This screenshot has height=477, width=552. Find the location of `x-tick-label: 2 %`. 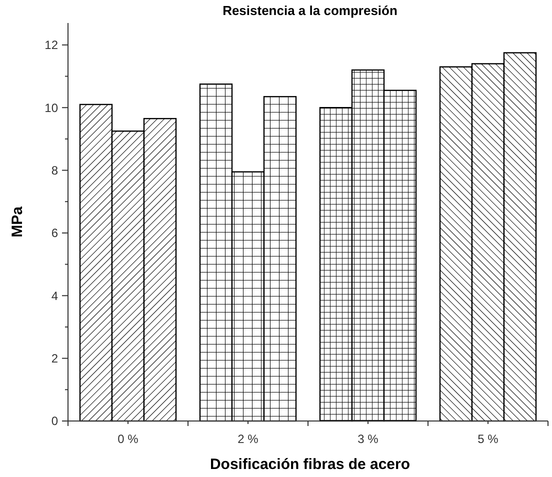

x-tick-label: 2 % is located at coordinates (248, 439).